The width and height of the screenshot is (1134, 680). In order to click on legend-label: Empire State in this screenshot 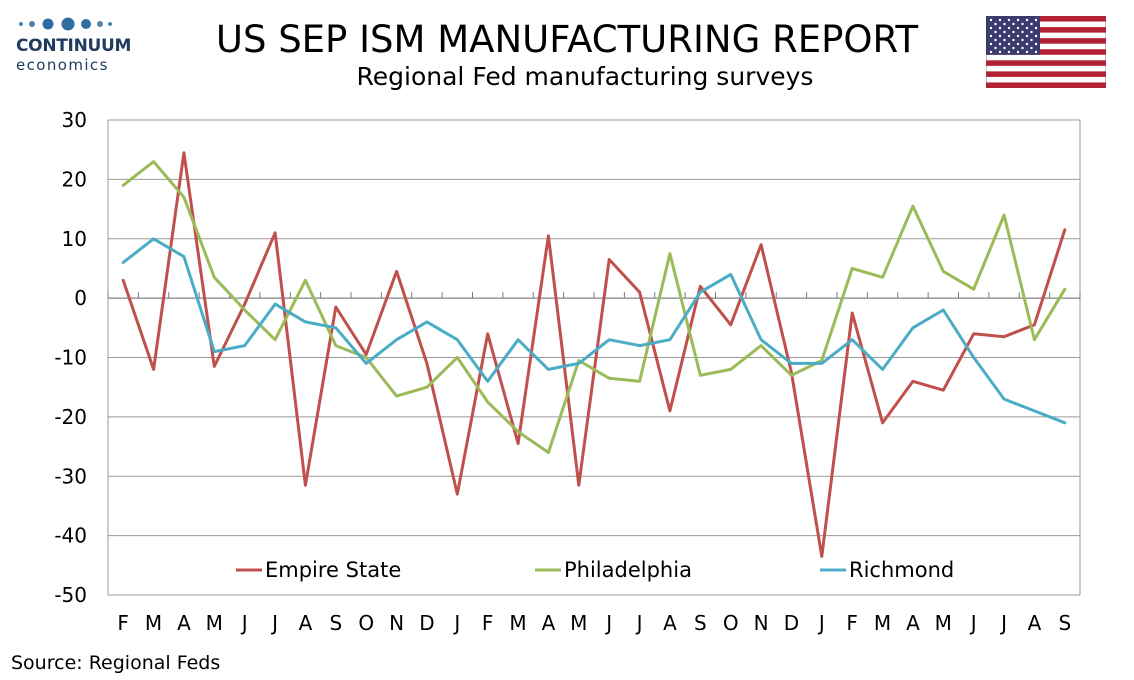, I will do `click(333, 570)`.